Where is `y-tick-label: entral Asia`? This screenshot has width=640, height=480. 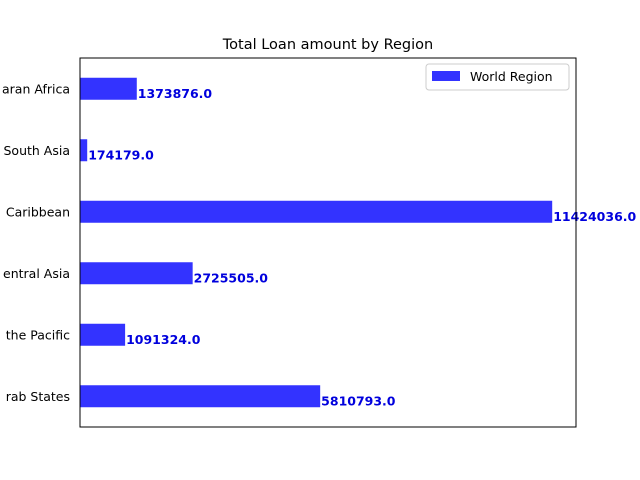 y-tick-label: entral Asia is located at coordinates (36, 273).